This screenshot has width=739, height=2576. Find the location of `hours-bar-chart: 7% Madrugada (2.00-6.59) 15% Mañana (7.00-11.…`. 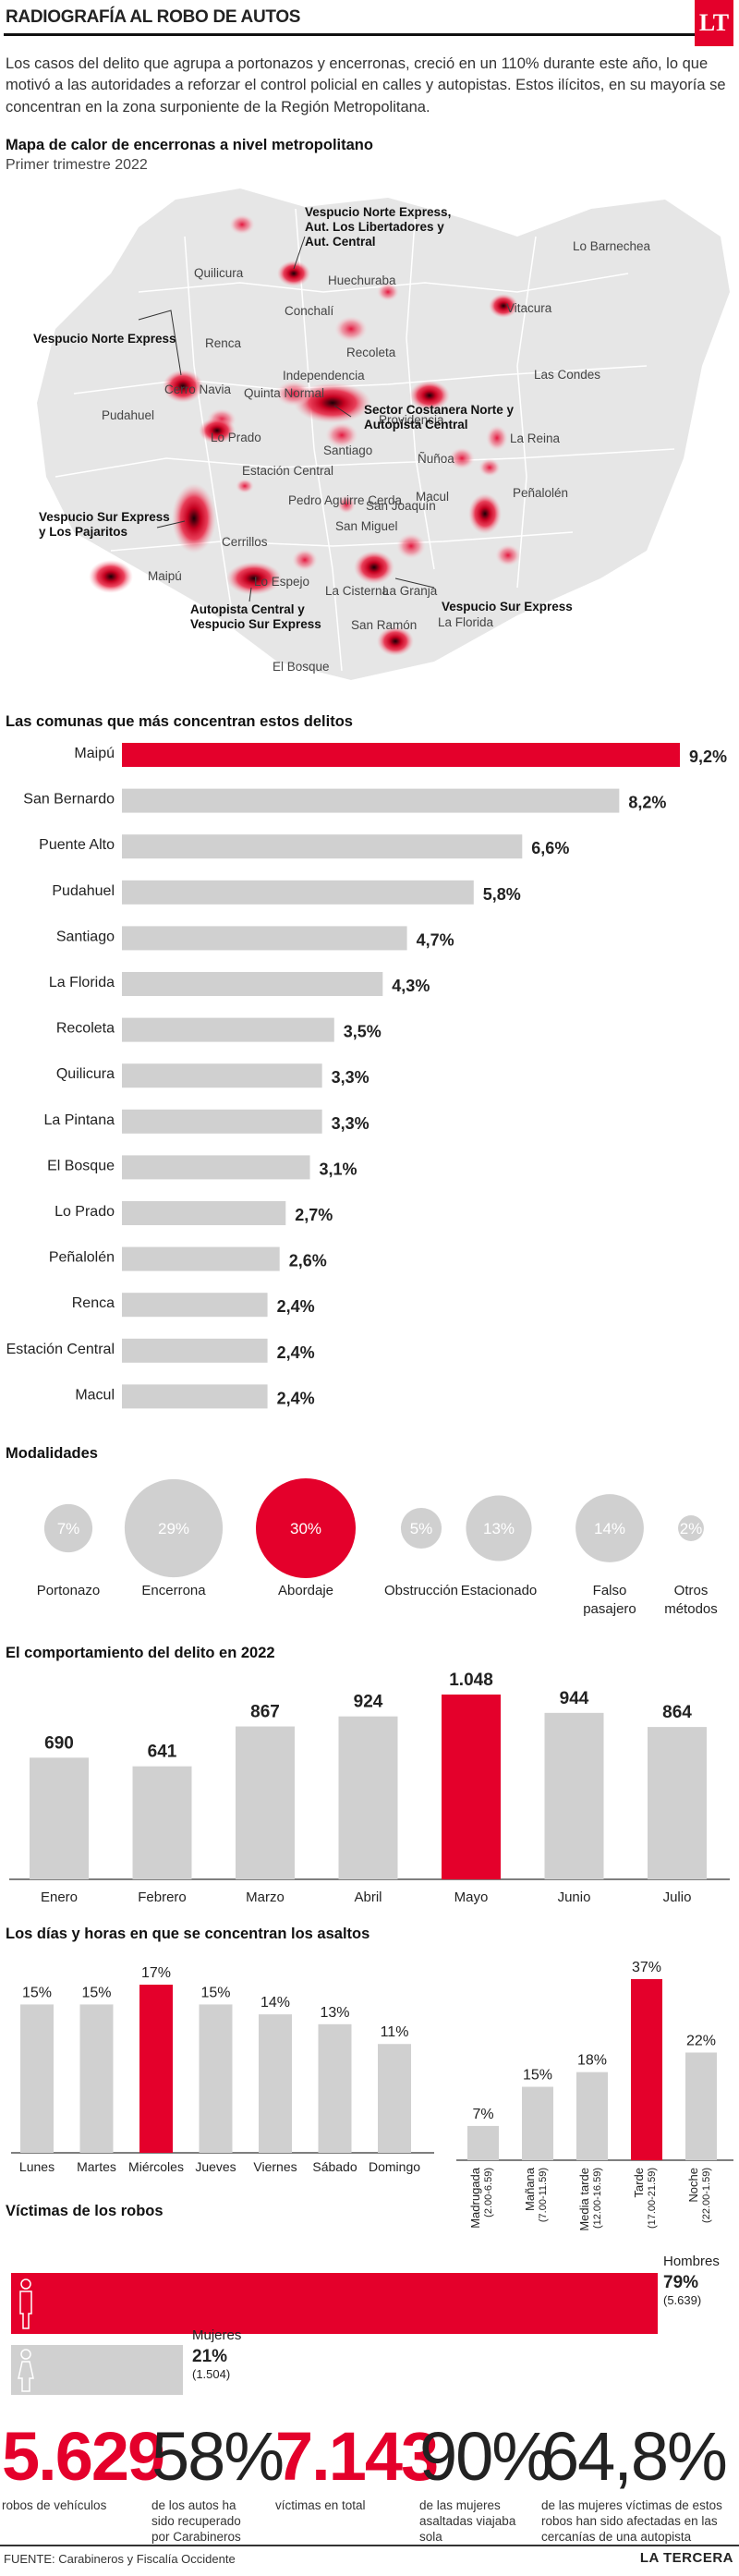

hours-bar-chart: 7% Madrugada (2.00-6.59) 15% Mañana (7.00-11.… is located at coordinates (594, 2095).